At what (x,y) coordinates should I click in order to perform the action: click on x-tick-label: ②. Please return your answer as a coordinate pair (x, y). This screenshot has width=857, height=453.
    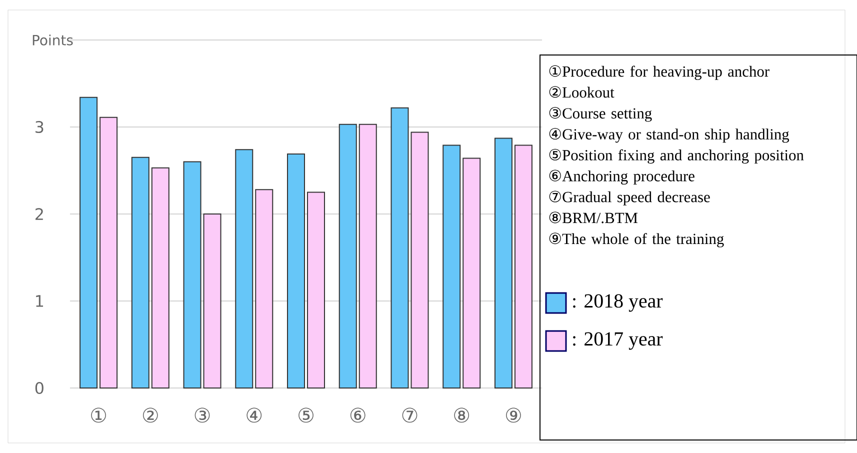
    Looking at the image, I should click on (150, 415).